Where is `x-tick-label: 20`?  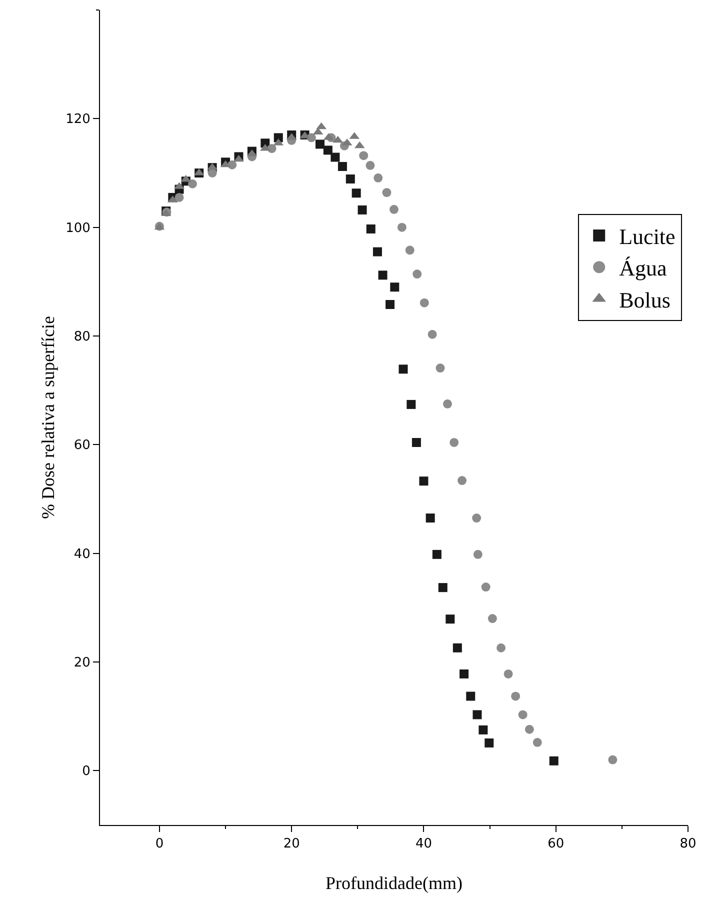
x-tick-label: 20 is located at coordinates (291, 844).